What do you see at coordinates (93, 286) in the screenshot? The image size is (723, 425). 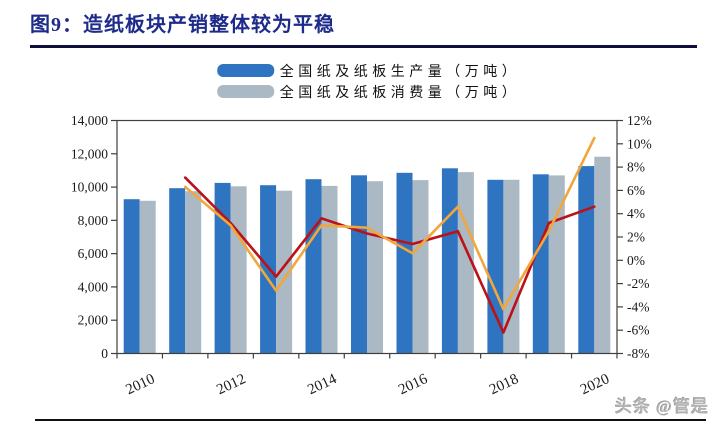 I see `left-axis-label: 4,000` at bounding box center [93, 286].